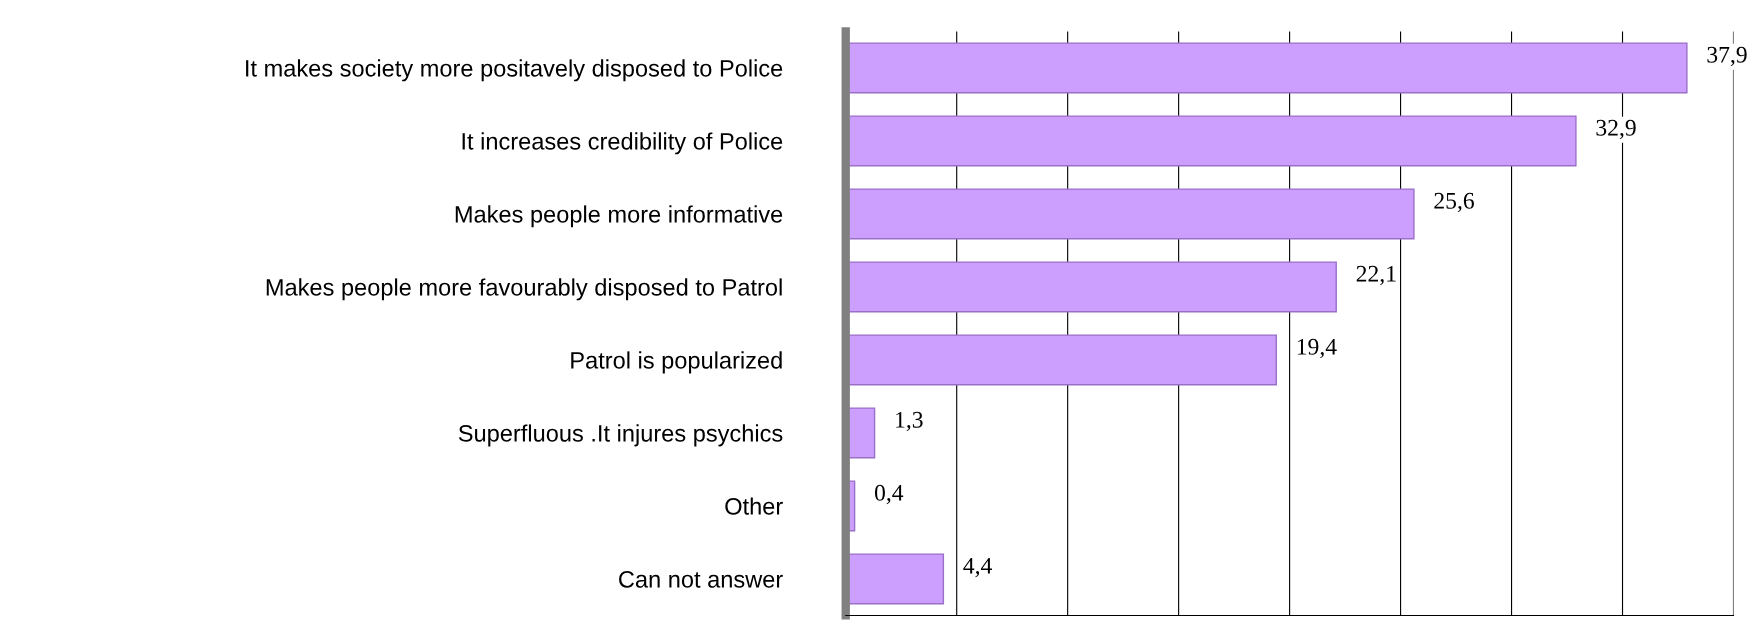 The height and width of the screenshot is (628, 1751). Describe the element at coordinates (1727, 56) in the screenshot. I see `data-label: 37,9` at that location.